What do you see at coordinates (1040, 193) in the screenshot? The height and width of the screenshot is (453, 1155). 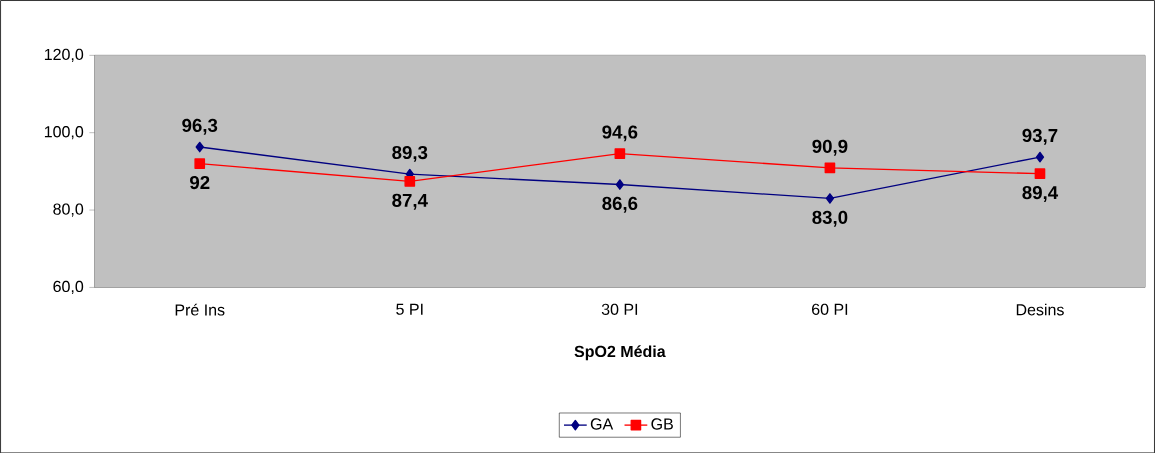 I see `data-label: 89,4` at bounding box center [1040, 193].